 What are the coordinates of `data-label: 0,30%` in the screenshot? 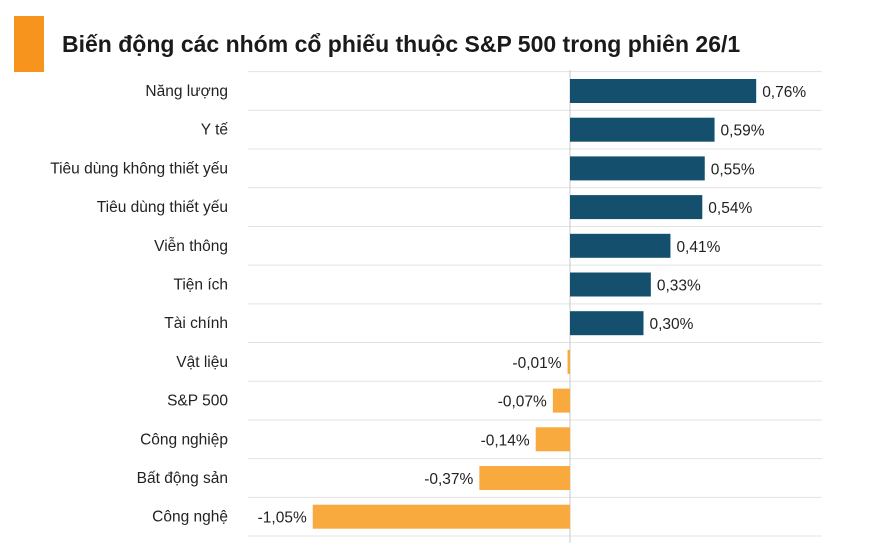 It's located at (672, 324).